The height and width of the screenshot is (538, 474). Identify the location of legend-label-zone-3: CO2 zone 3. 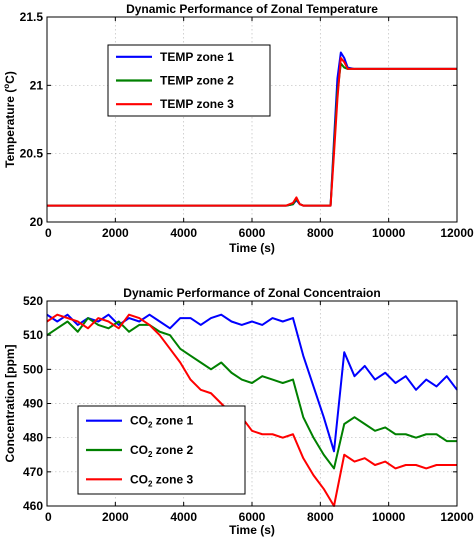
(161, 480).